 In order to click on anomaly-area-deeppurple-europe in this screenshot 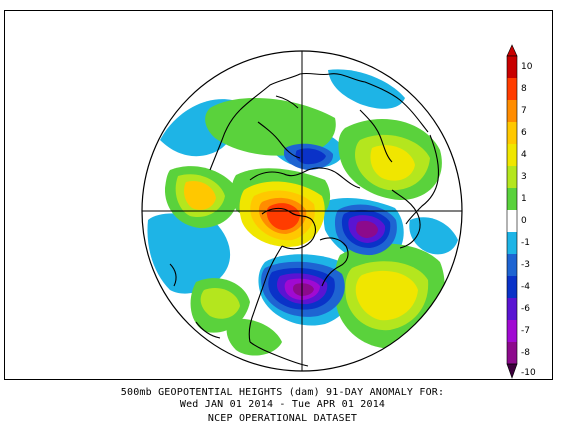, I will do `click(367, 229)`.